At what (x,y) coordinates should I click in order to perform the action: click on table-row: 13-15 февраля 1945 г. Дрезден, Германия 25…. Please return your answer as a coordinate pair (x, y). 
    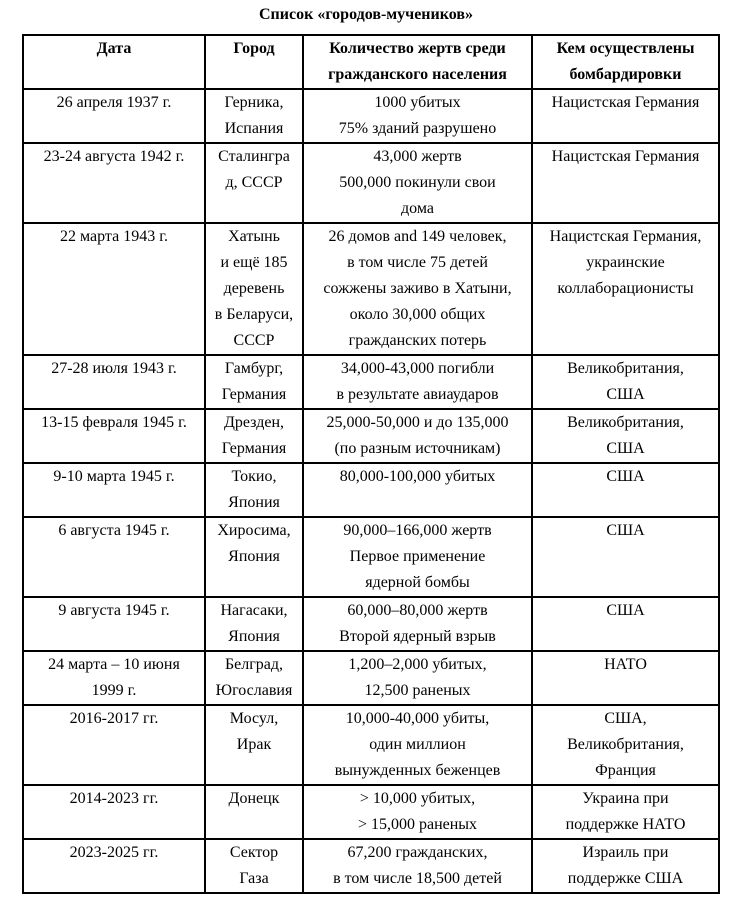
    Looking at the image, I should click on (371, 436).